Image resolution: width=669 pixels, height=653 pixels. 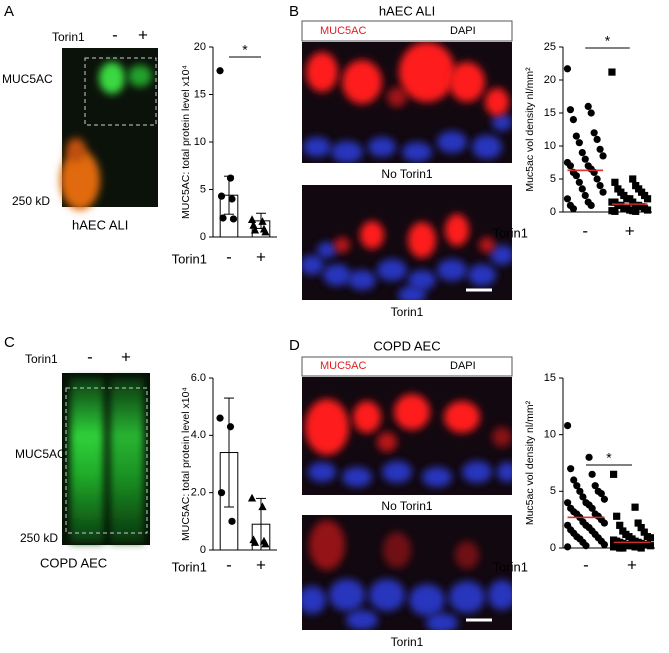 I want to click on y-axis-label: MUC5AC: total protein level x10⁴, so click(x=186, y=142).